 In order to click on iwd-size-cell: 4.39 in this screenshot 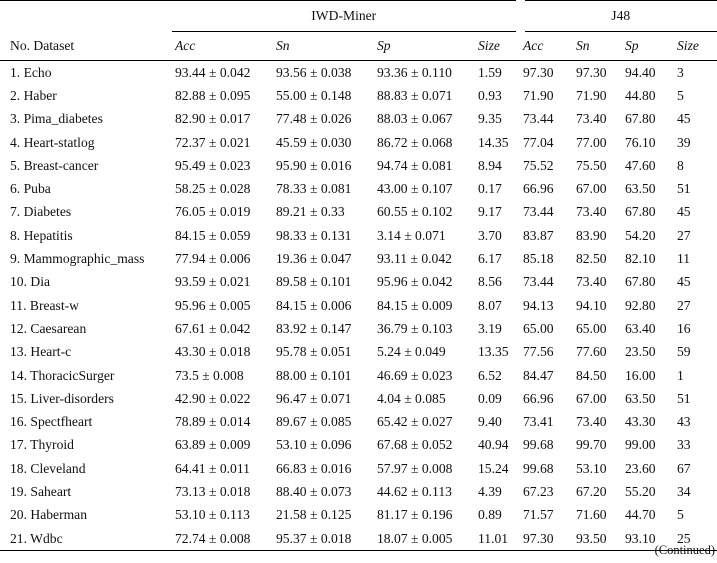, I will do `click(490, 491)`.